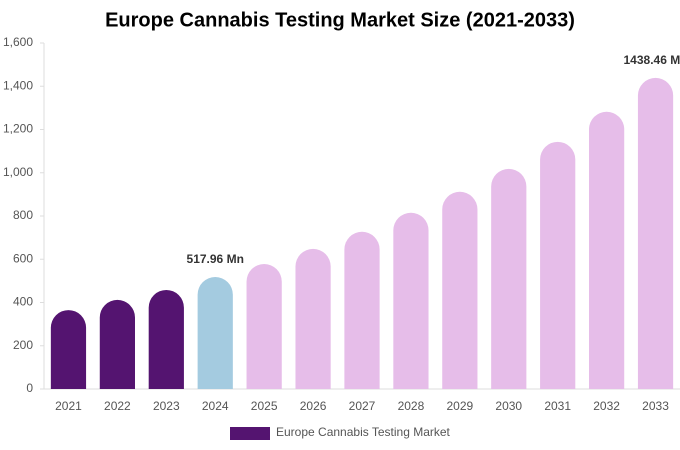  What do you see at coordinates (215, 259) in the screenshot?
I see `value-label: 517.96 Mn` at bounding box center [215, 259].